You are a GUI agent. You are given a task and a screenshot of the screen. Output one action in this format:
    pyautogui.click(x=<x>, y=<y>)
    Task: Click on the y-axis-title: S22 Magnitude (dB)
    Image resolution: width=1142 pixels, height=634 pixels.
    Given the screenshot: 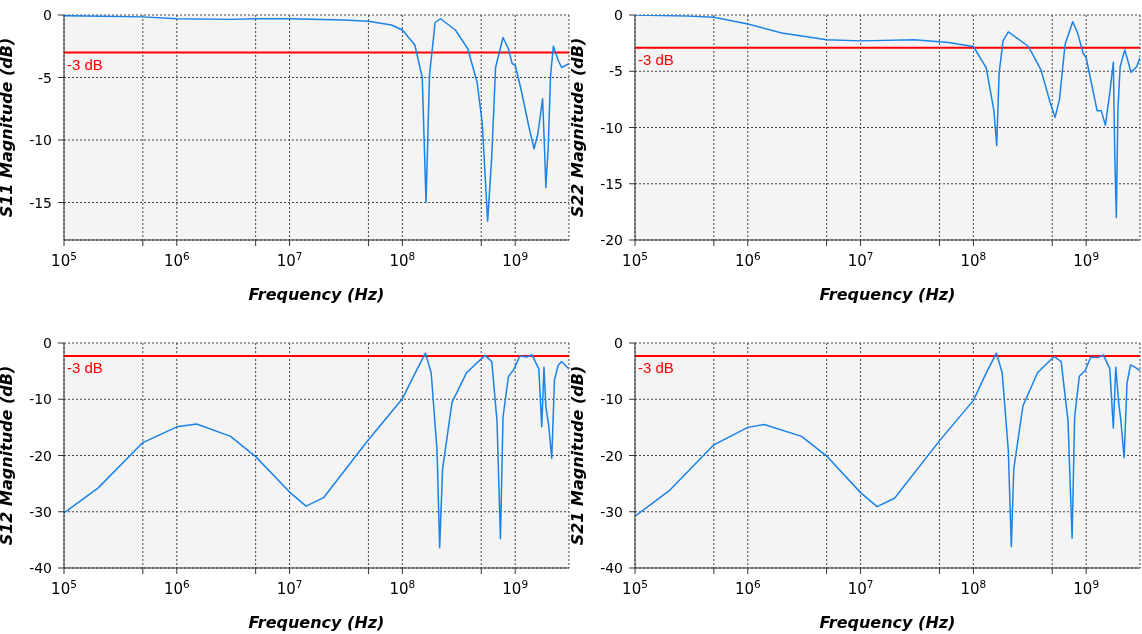 What is the action you would take?
    pyautogui.click(x=577, y=127)
    